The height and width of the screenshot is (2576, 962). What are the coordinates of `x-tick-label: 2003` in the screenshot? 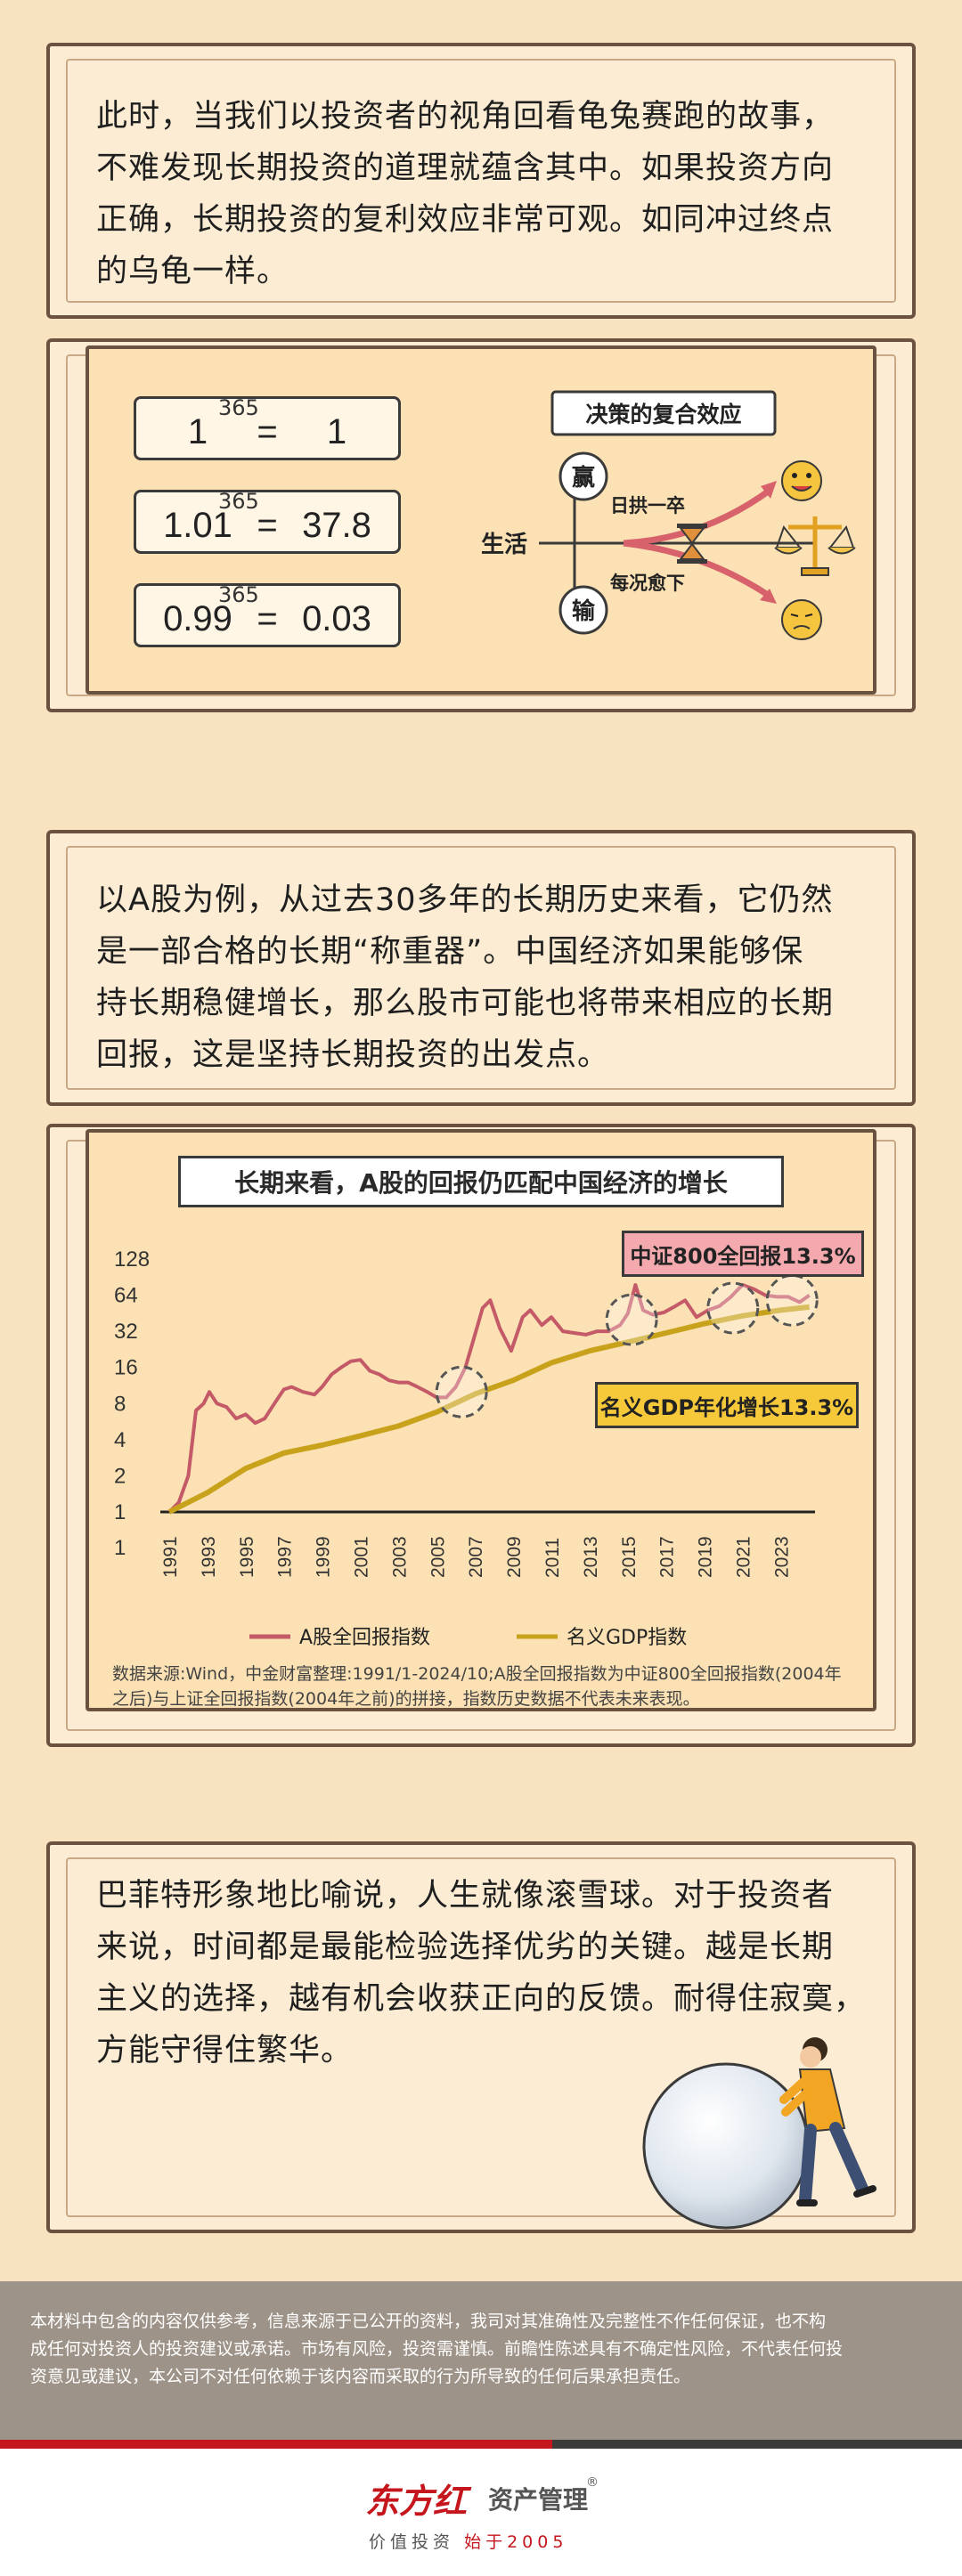 It's located at (399, 1557).